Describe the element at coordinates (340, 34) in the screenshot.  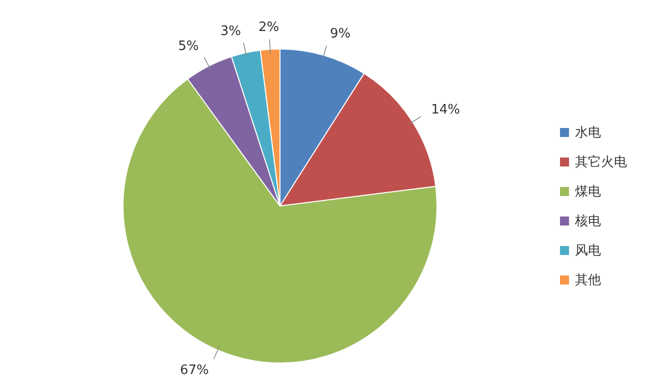
I see `data-label: 9%` at that location.